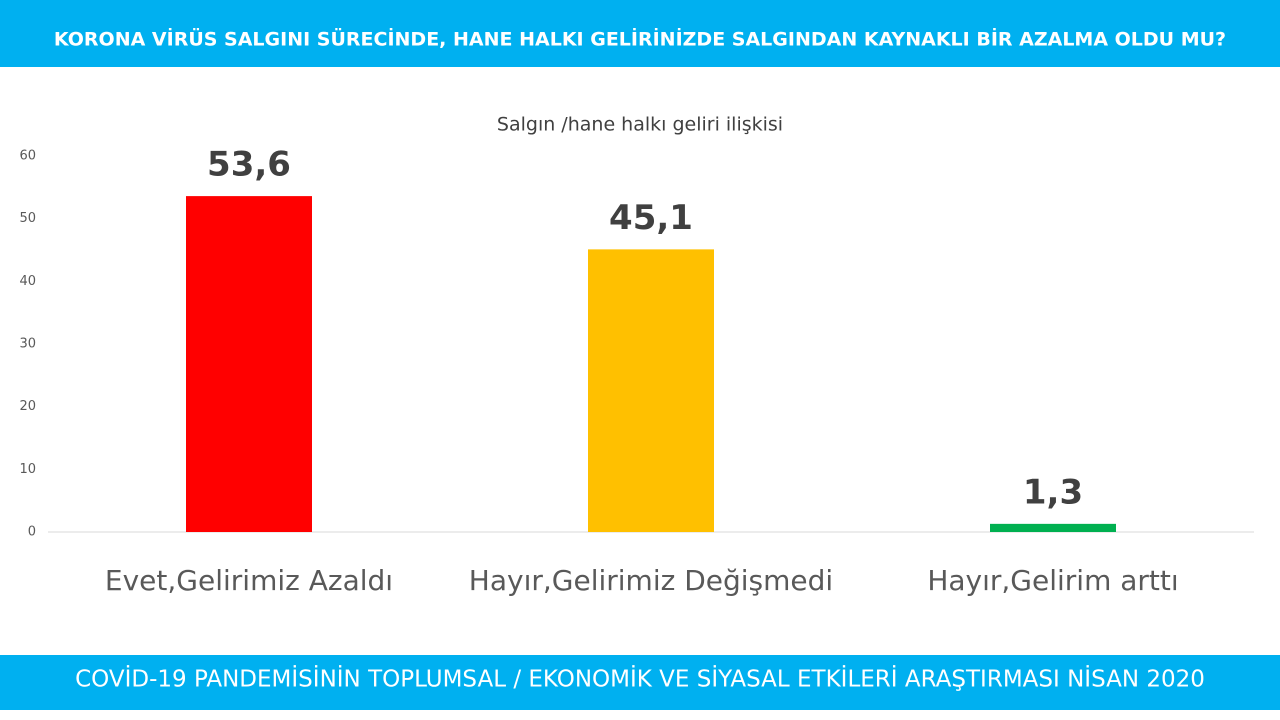 The height and width of the screenshot is (720, 1280). What do you see at coordinates (27, 344) in the screenshot?
I see `y-tick-label: 30` at bounding box center [27, 344].